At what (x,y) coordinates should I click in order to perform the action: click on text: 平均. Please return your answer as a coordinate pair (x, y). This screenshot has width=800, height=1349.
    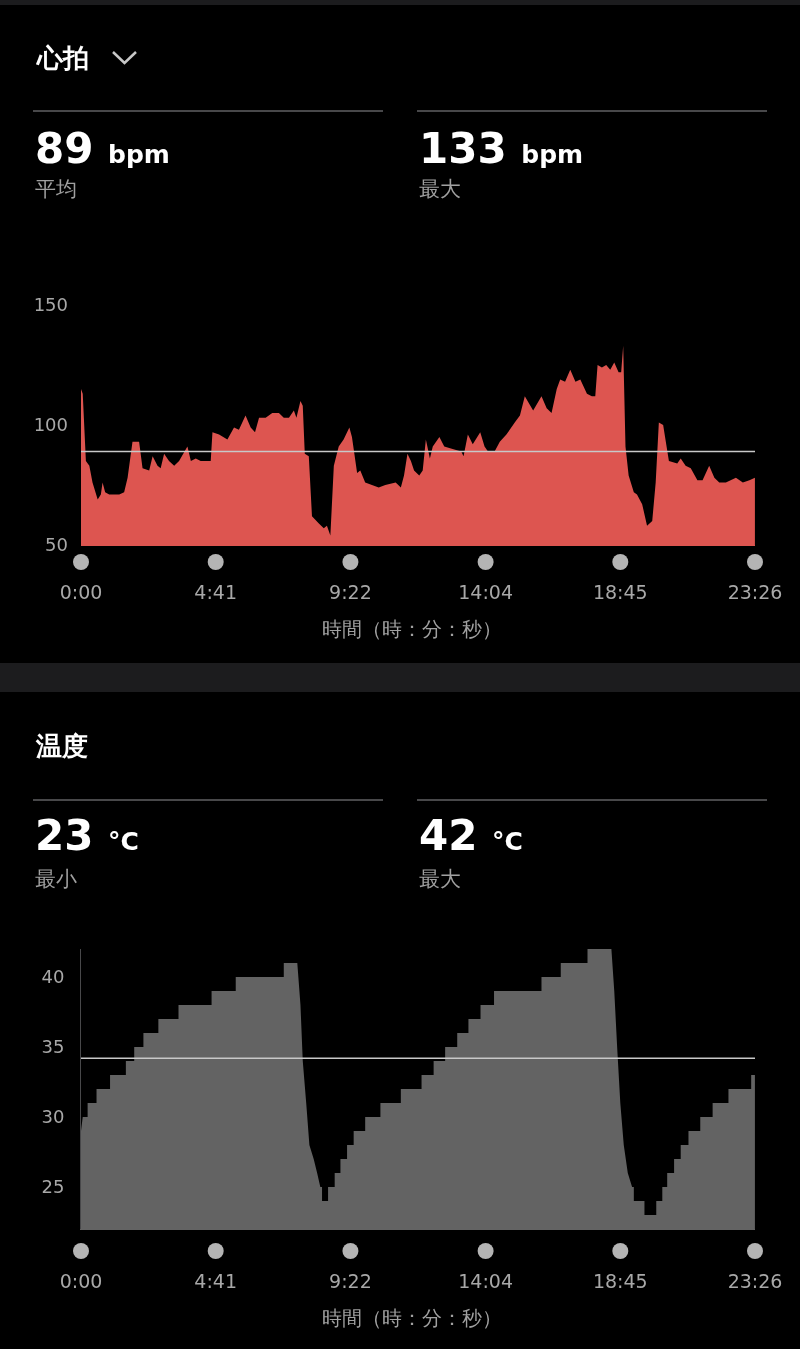
    Looking at the image, I should click on (56, 189).